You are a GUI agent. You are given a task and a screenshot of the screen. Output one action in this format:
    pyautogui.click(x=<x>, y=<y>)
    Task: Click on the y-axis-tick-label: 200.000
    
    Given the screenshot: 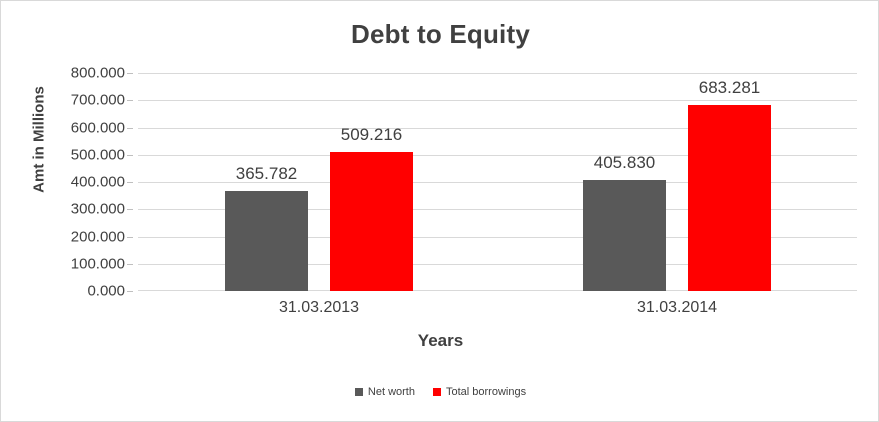 What is the action you would take?
    pyautogui.click(x=97, y=236)
    